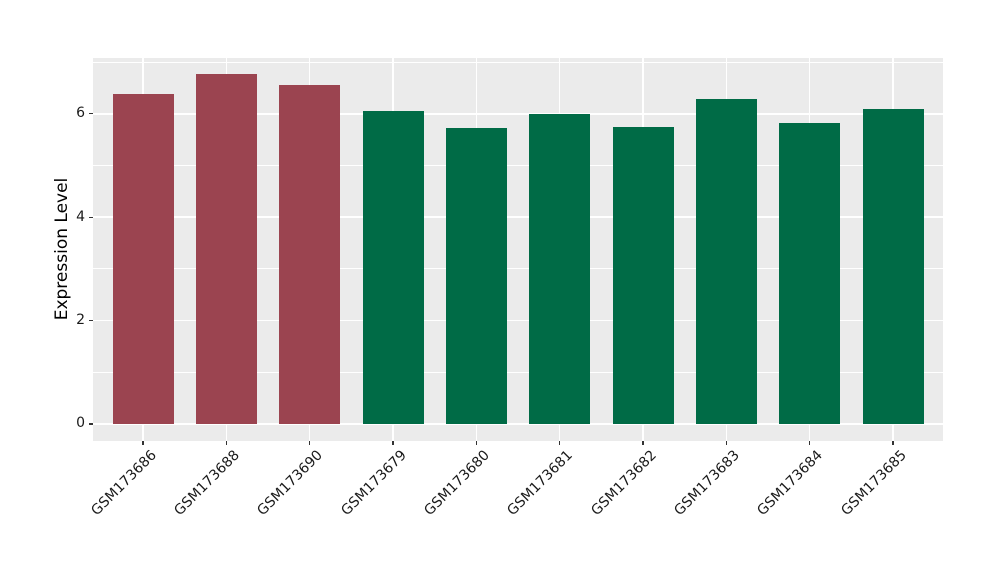  What do you see at coordinates (290, 483) in the screenshot?
I see `x-tick-label: GSM173690` at bounding box center [290, 483].